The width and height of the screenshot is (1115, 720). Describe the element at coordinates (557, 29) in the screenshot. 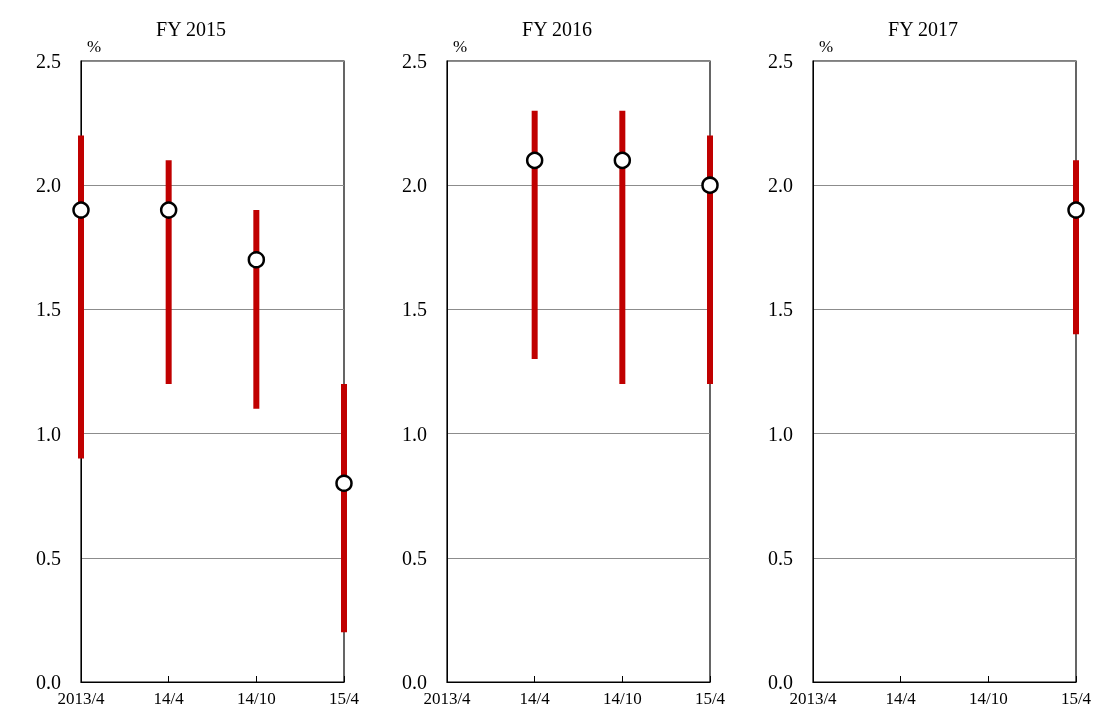

I see `chart-title: FY 2016` at that location.